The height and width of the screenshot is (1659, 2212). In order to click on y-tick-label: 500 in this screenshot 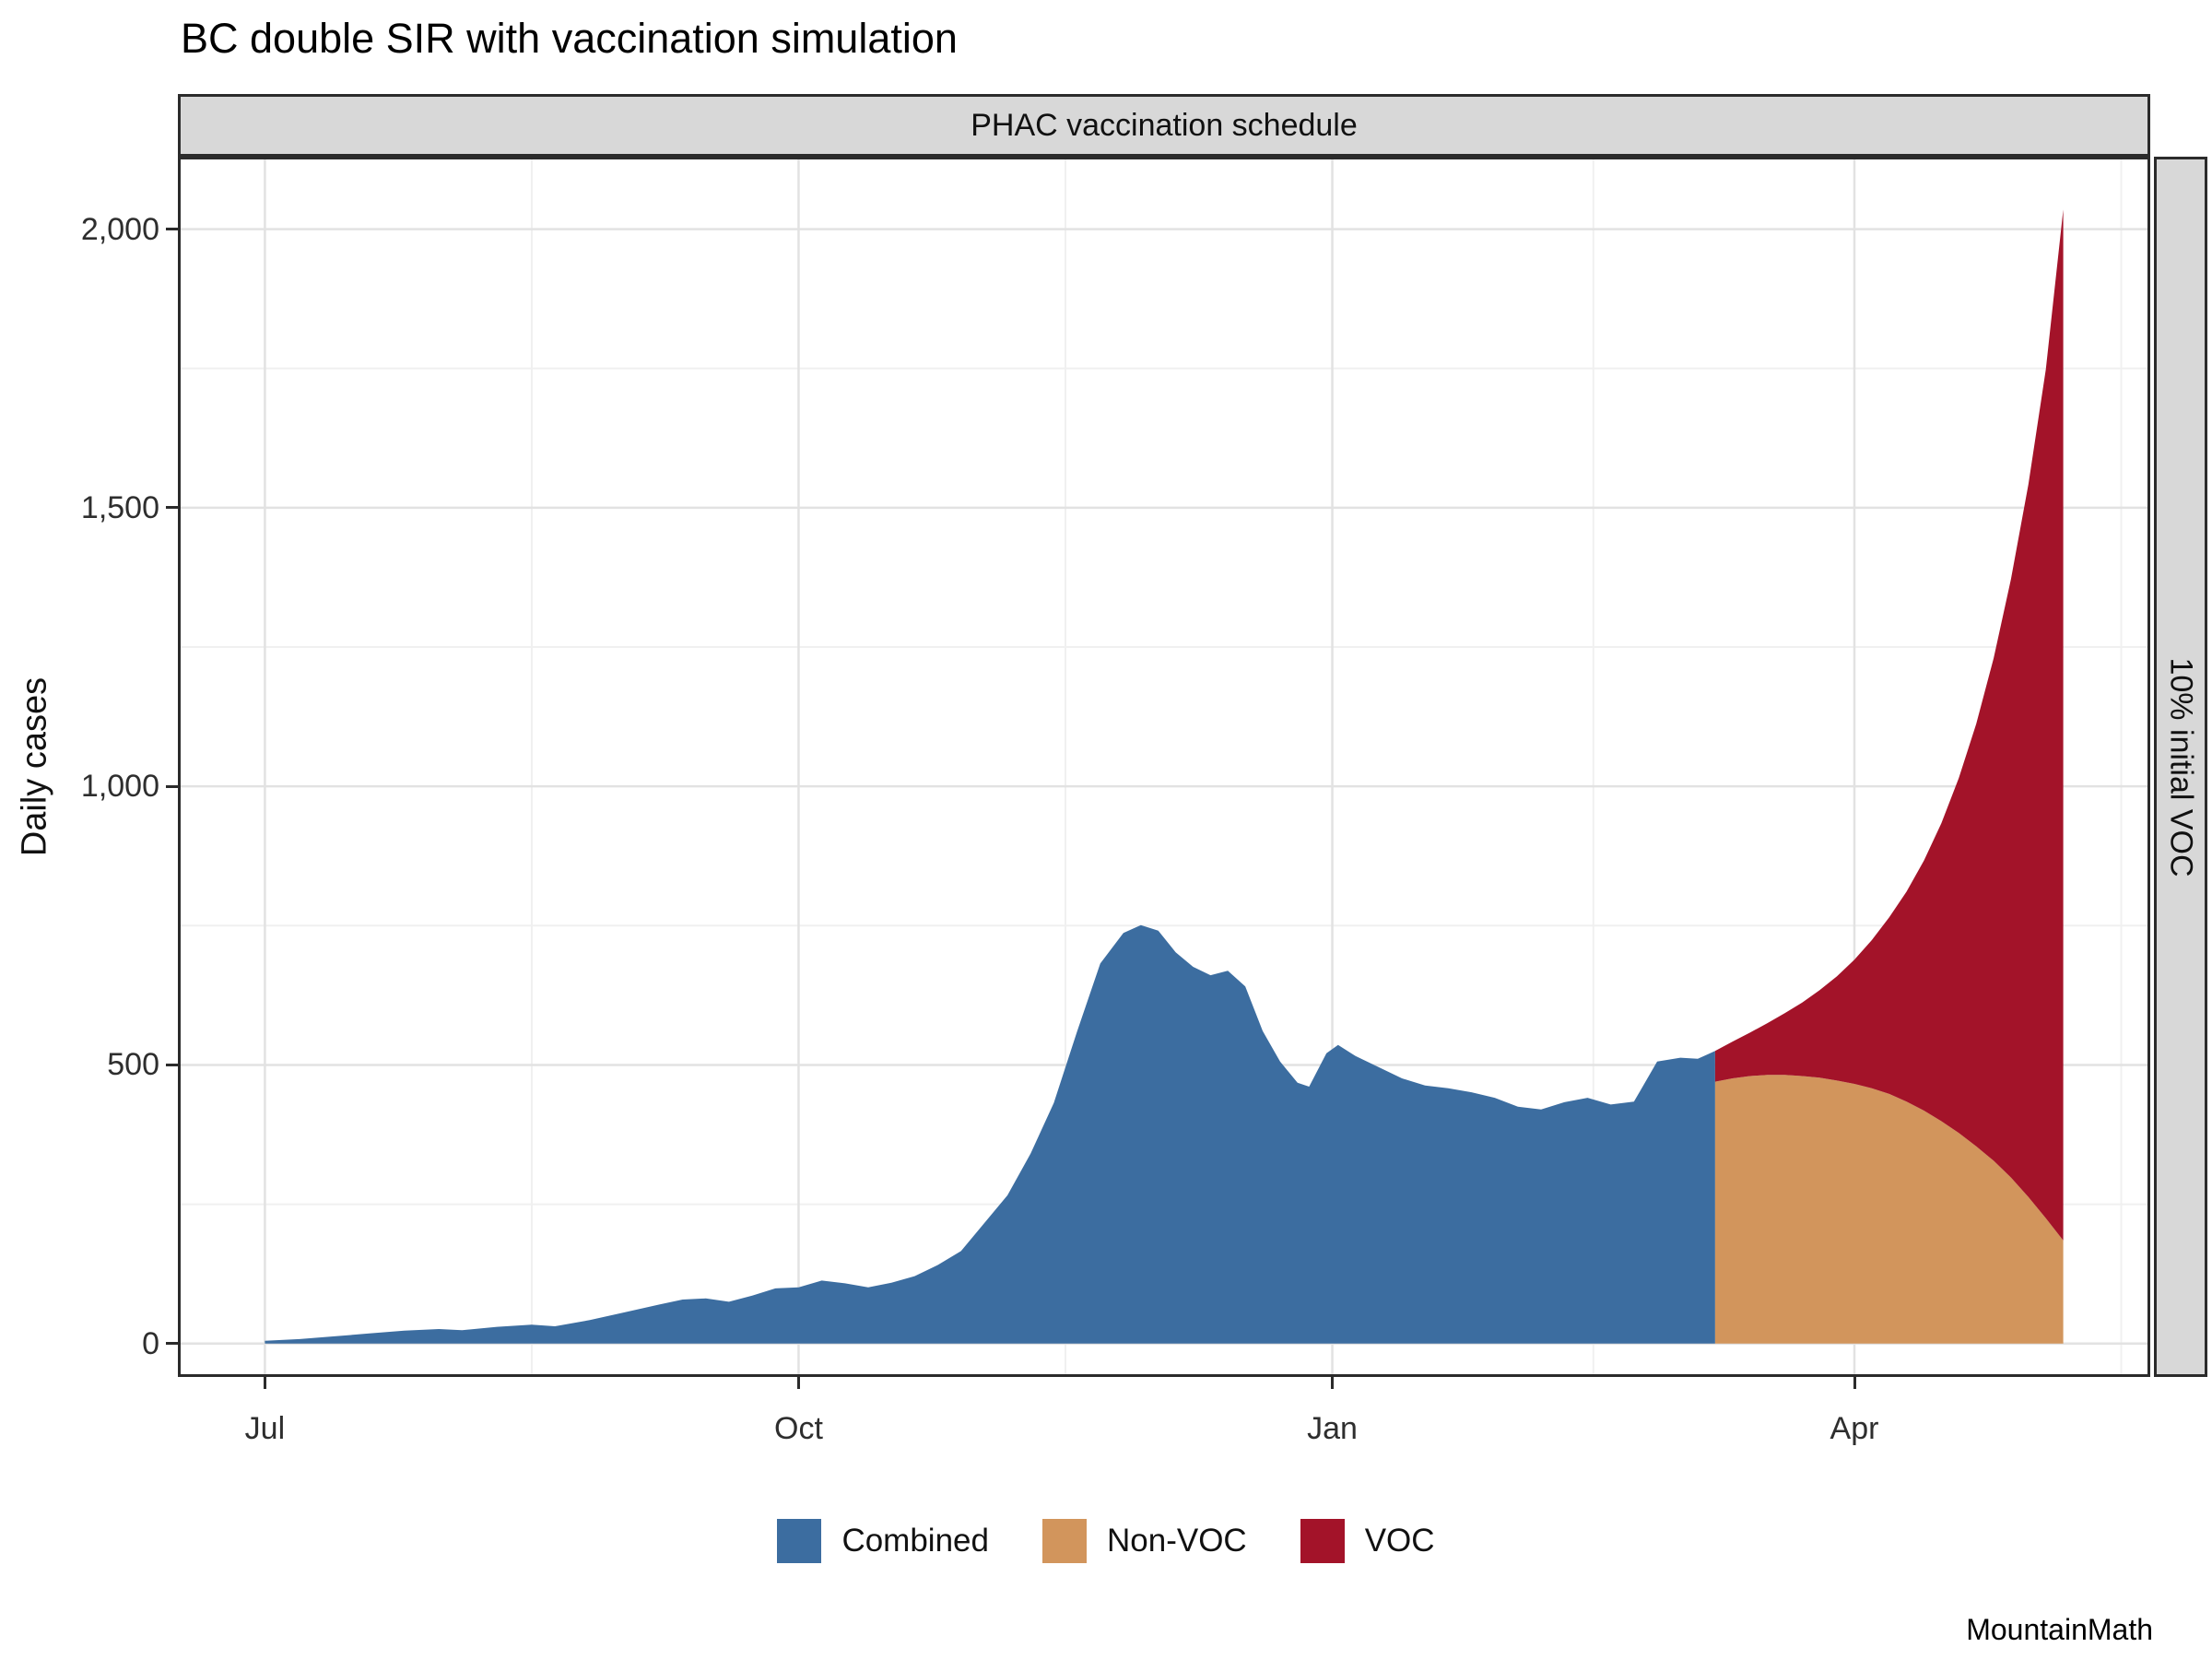, I will do `click(133, 1065)`.